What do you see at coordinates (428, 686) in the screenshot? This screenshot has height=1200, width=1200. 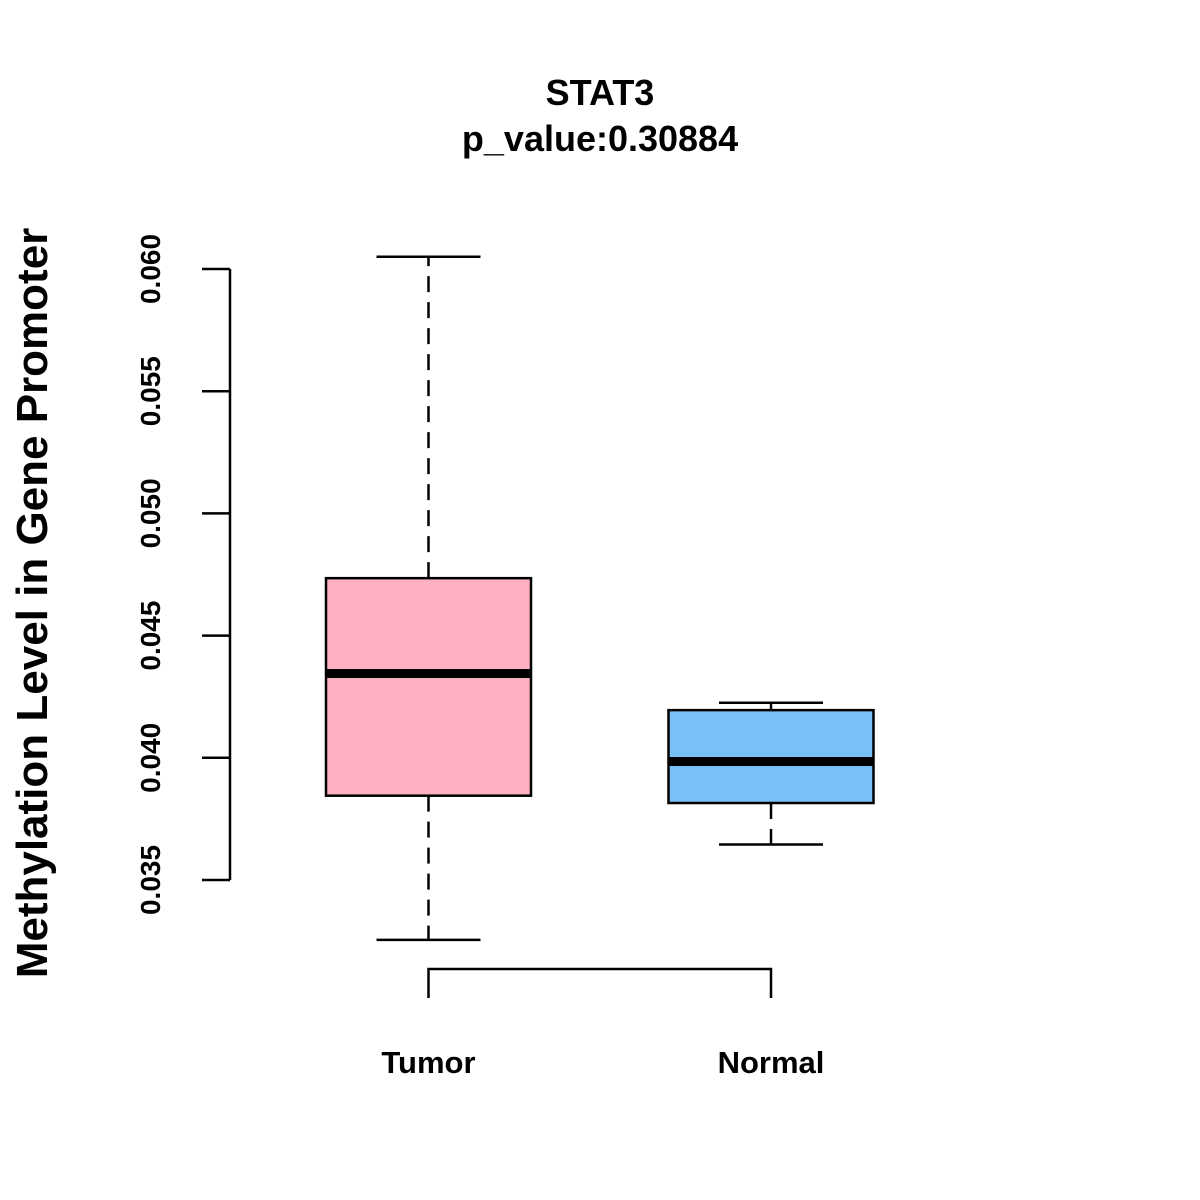 I see `tumor-iqr-box` at bounding box center [428, 686].